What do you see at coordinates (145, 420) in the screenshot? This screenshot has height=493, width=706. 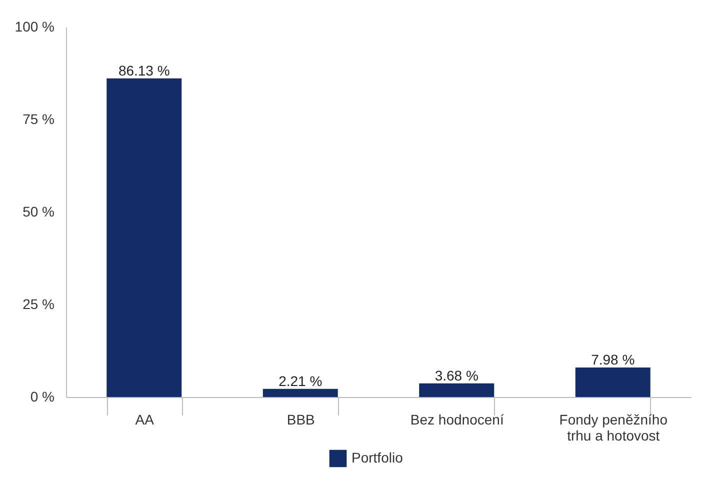 I see `x-tick-label: AA` at bounding box center [145, 420].